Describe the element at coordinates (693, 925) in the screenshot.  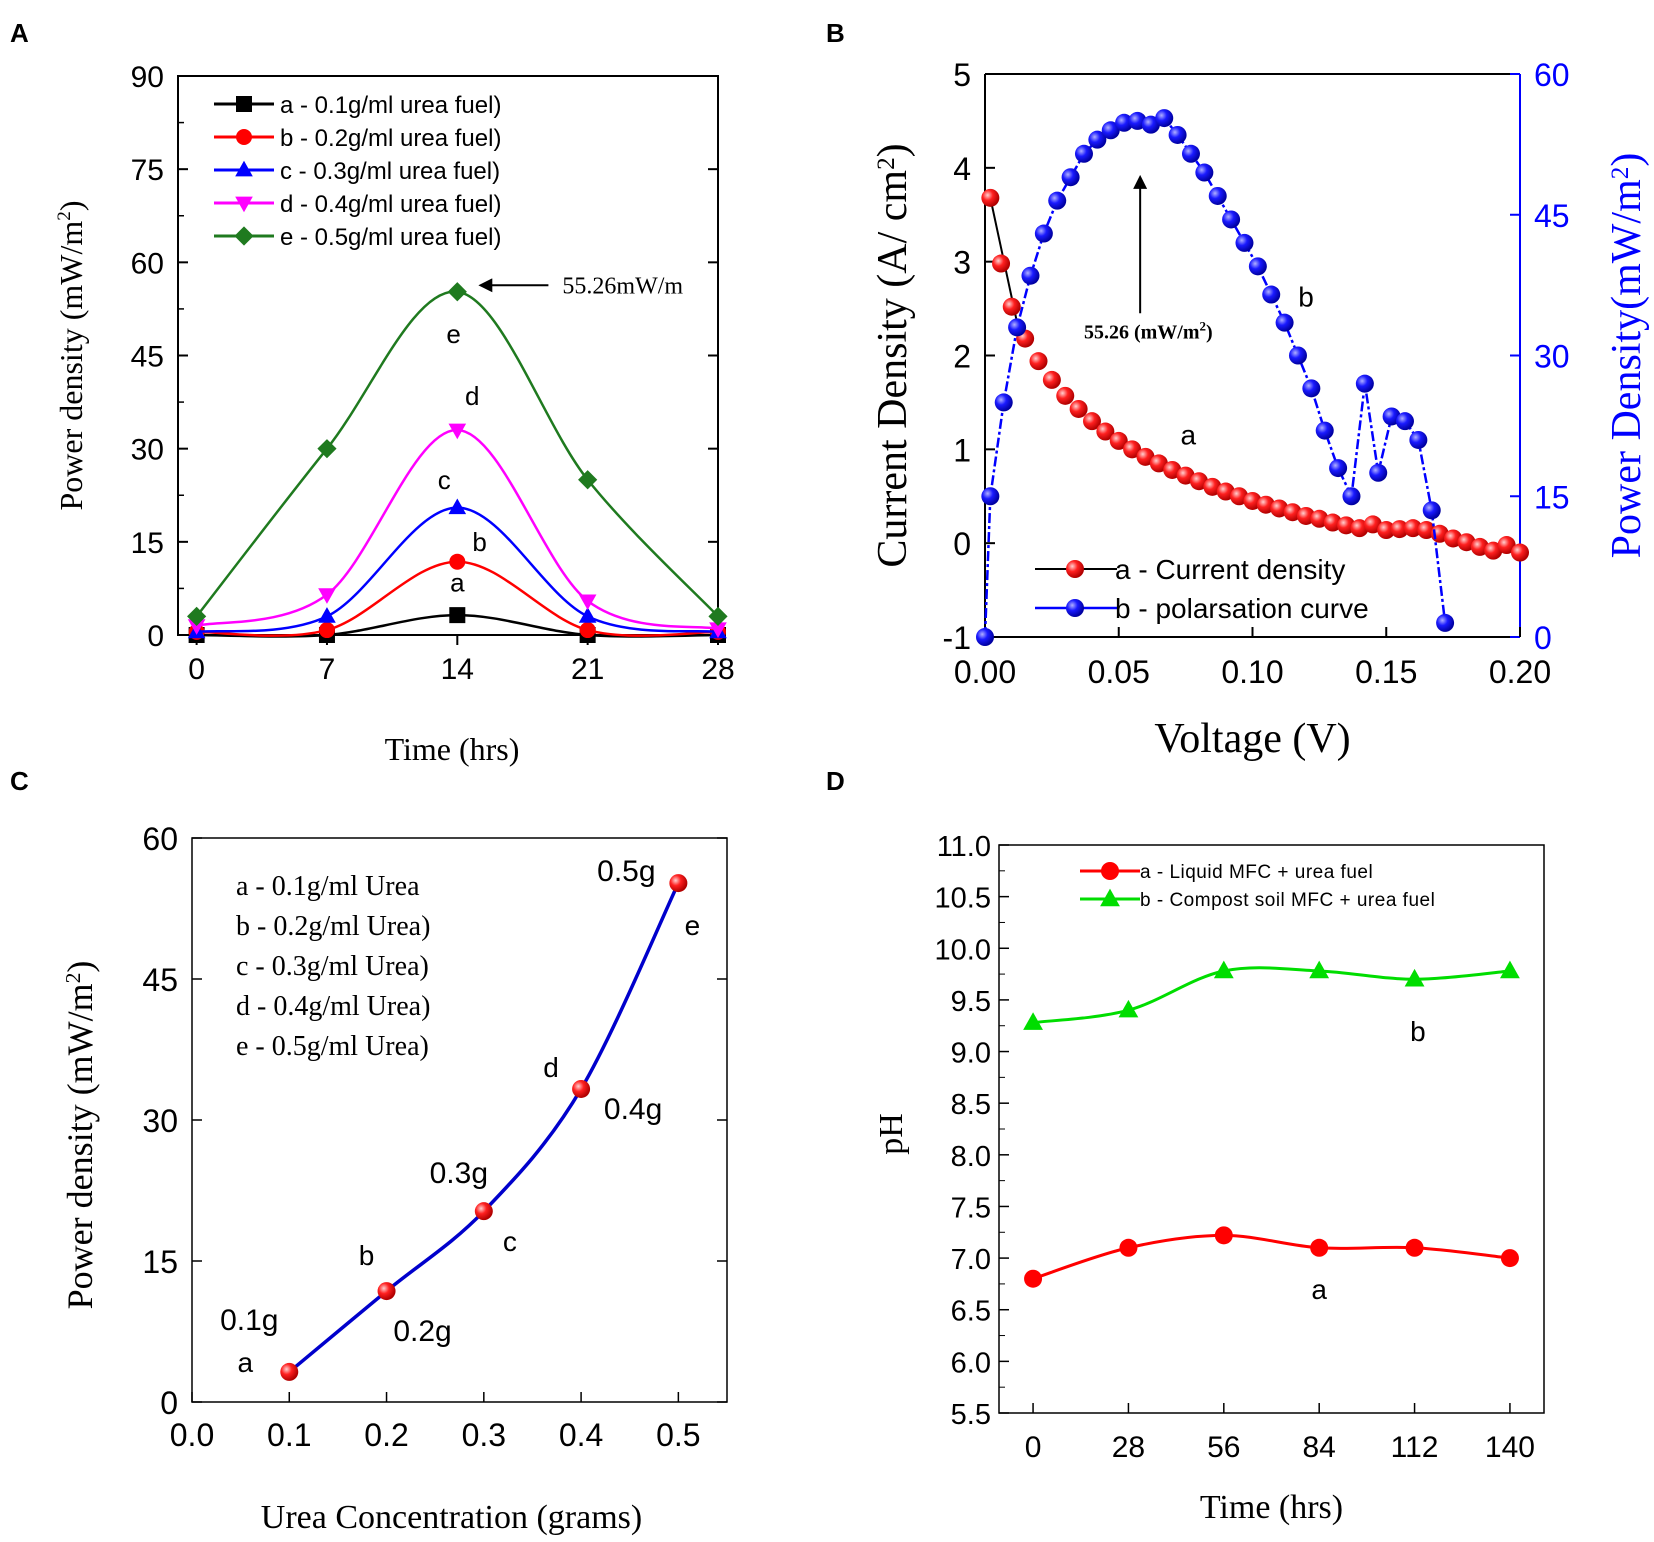
I see `point-letter: e` at that location.